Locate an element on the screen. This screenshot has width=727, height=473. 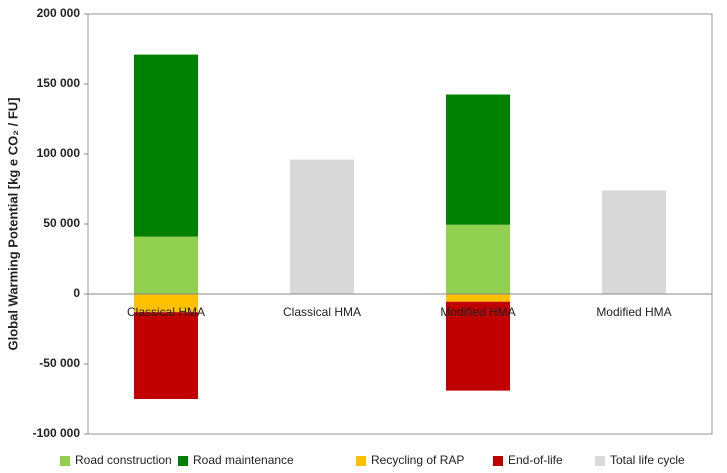
y-tick-label: -100 000 is located at coordinates (57, 433).